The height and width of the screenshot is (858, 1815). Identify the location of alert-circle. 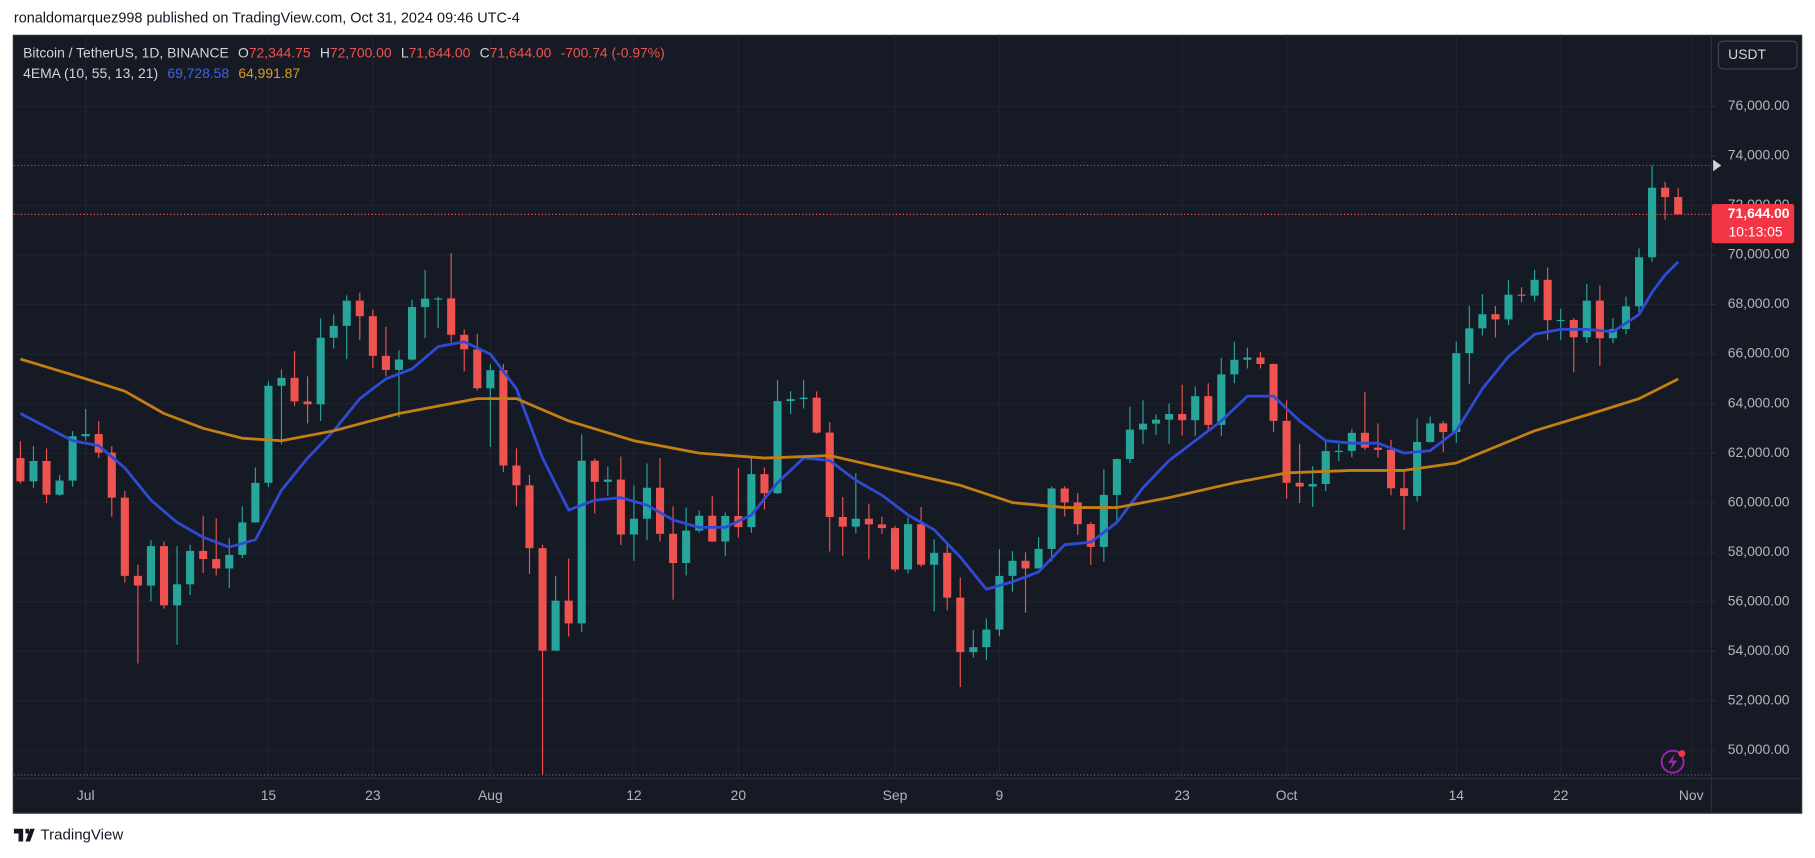
(1672, 761).